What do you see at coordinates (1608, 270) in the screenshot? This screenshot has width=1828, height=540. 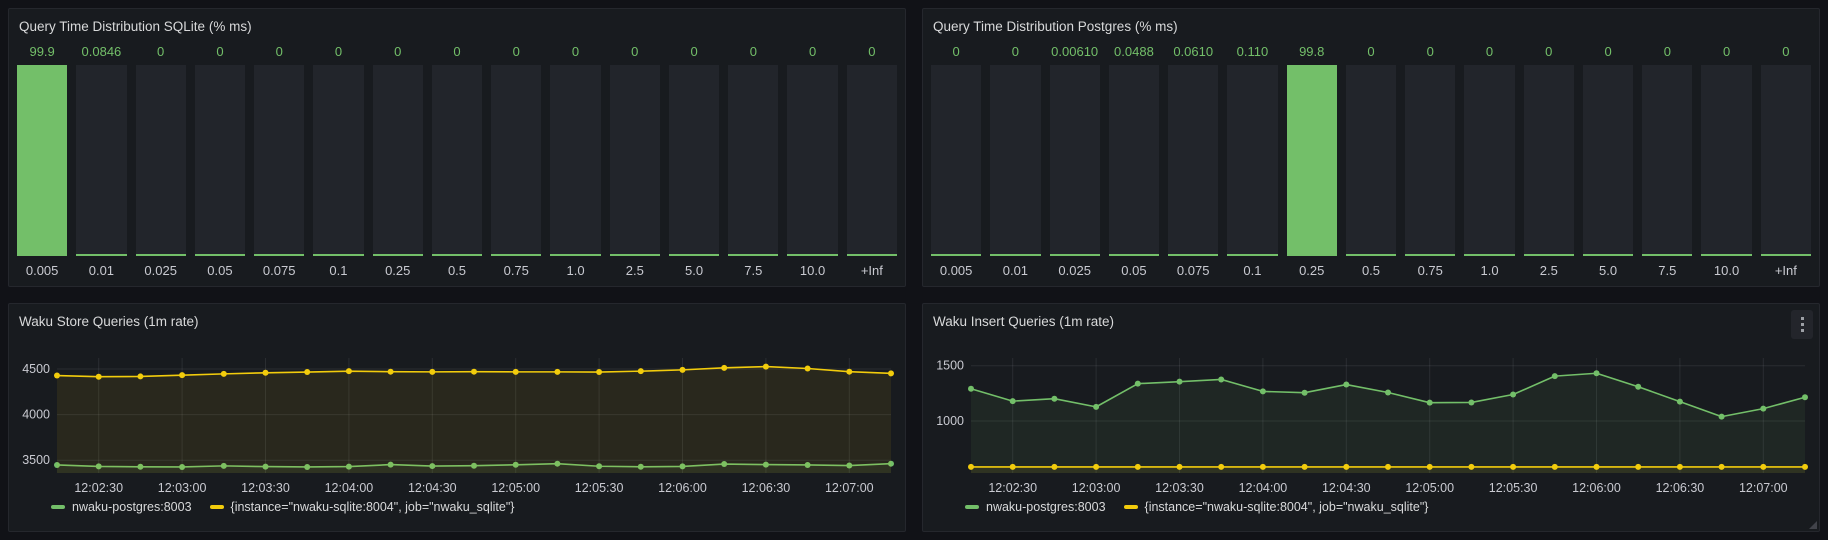 I see `bar-x-label: 5.0` at bounding box center [1608, 270].